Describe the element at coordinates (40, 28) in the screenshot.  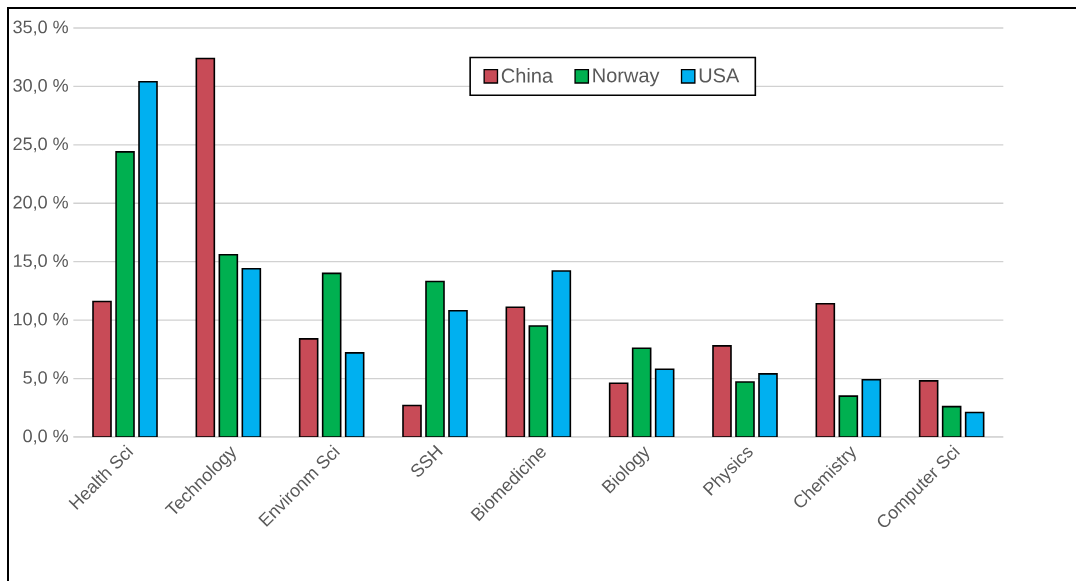
I see `y-tick-label: 35,0 %` at that location.